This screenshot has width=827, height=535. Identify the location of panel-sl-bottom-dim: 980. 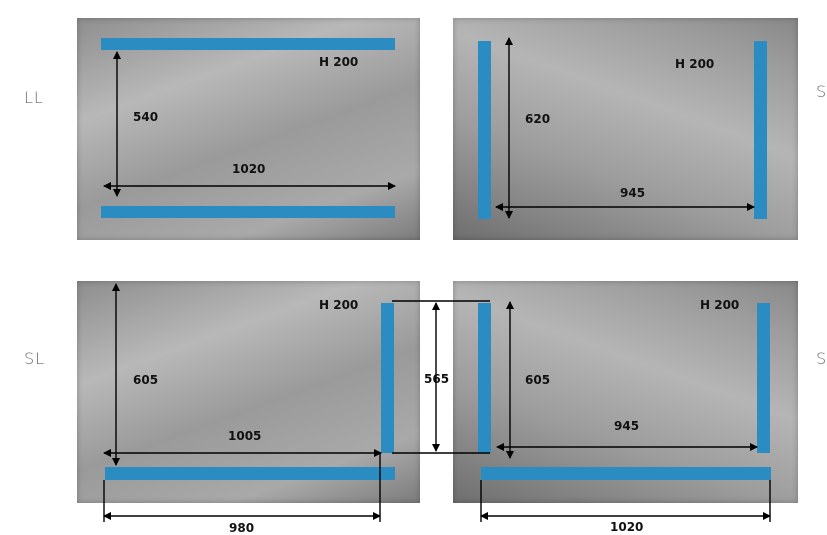
(242, 528).